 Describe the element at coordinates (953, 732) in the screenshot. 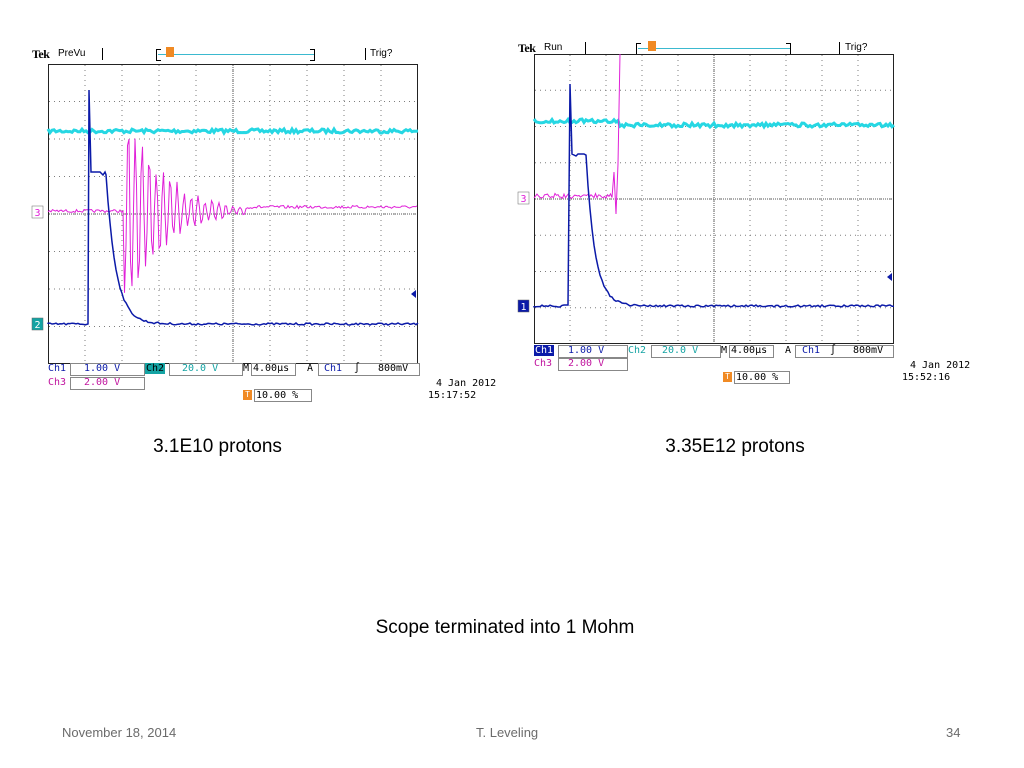

I see `footer-page-number: 34` at that location.